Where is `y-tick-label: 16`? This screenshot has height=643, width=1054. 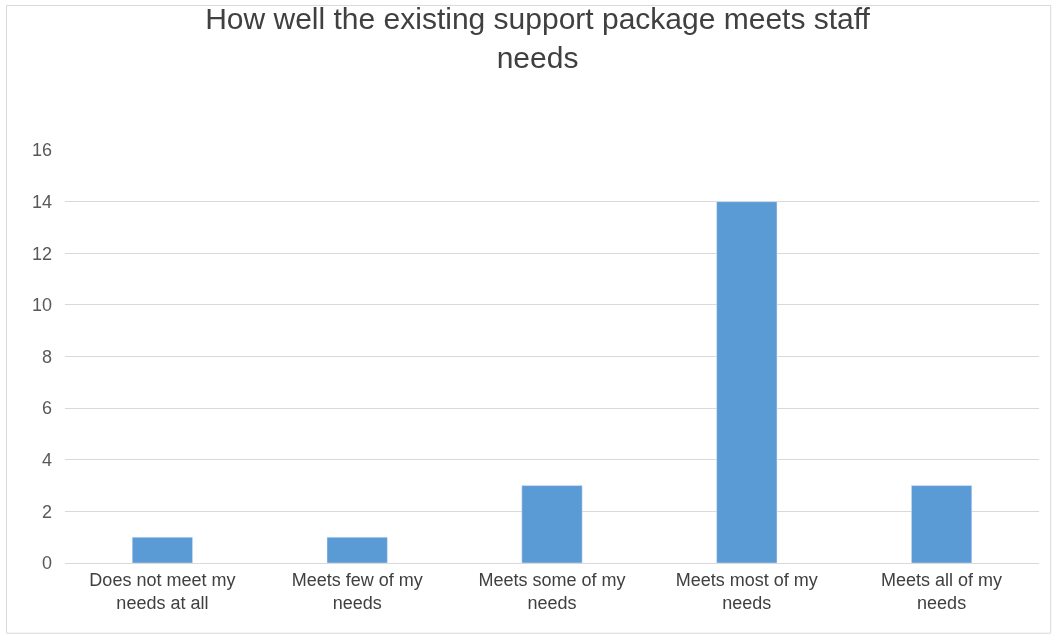
y-tick-label: 16 is located at coordinates (41, 150).